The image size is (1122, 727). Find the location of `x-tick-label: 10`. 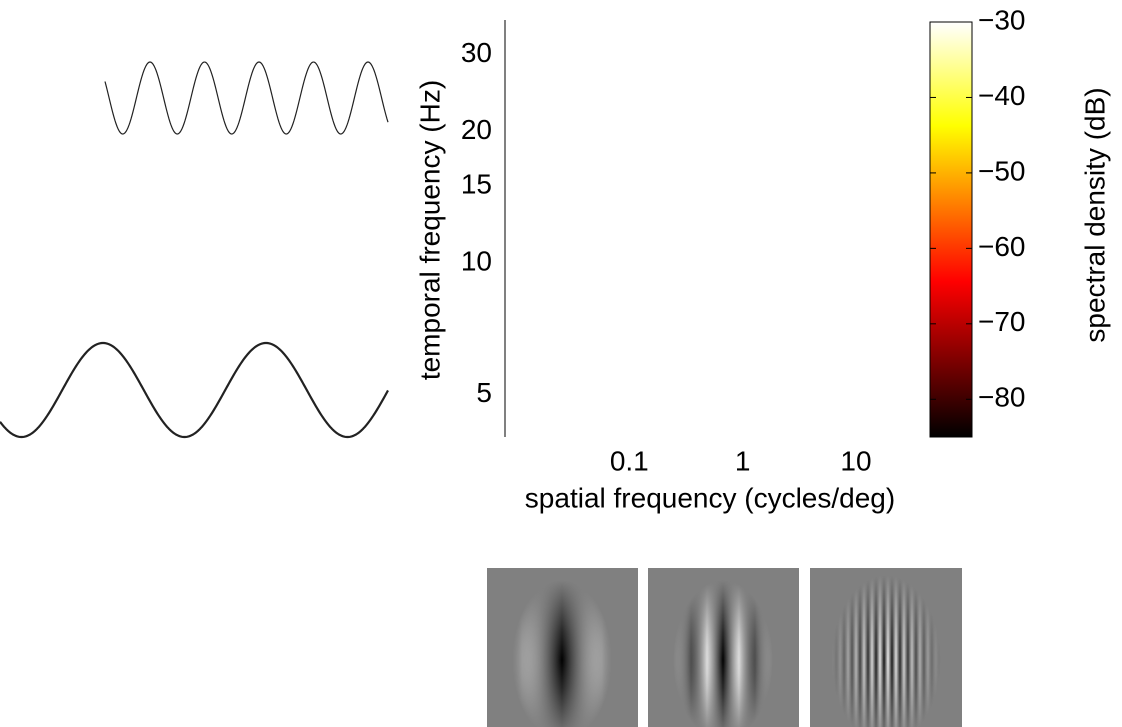

x-tick-label: 10 is located at coordinates (855, 460).